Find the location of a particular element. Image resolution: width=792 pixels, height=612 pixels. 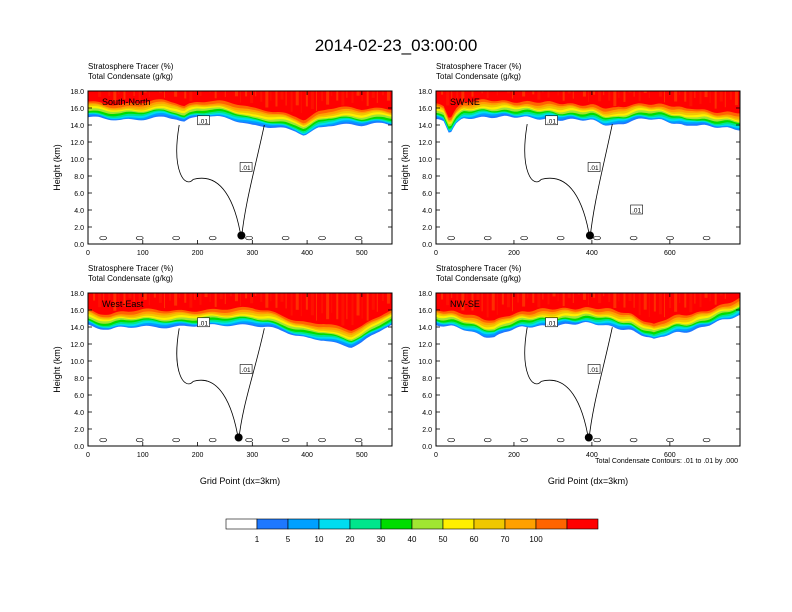

panel-label: South-North is located at coordinates (126, 102).